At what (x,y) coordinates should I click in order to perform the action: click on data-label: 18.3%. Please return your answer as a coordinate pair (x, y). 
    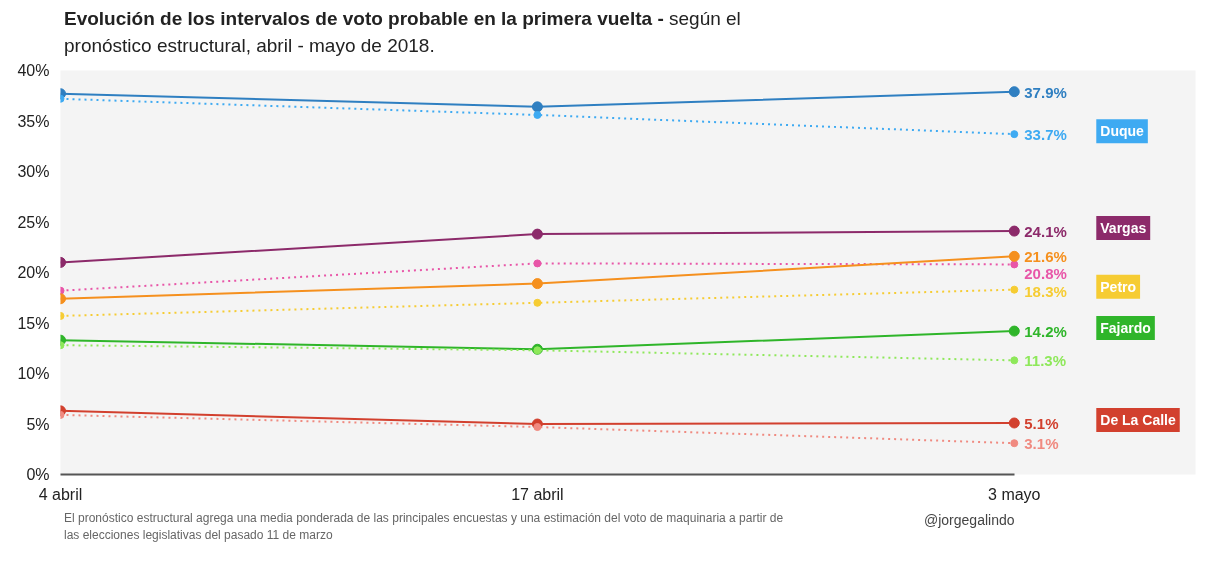
    Looking at the image, I should click on (1045, 291).